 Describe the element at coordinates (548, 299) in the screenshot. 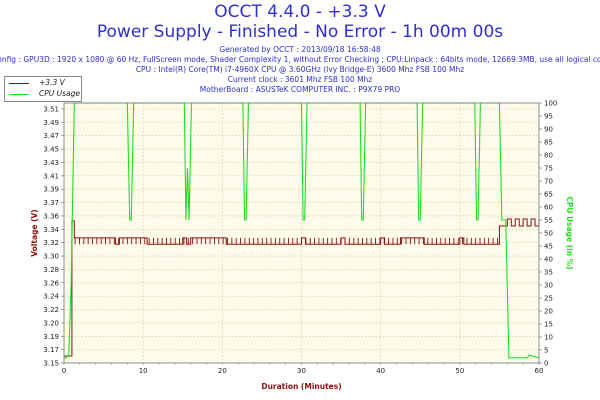

I see `y2-tick-label: 25` at that location.